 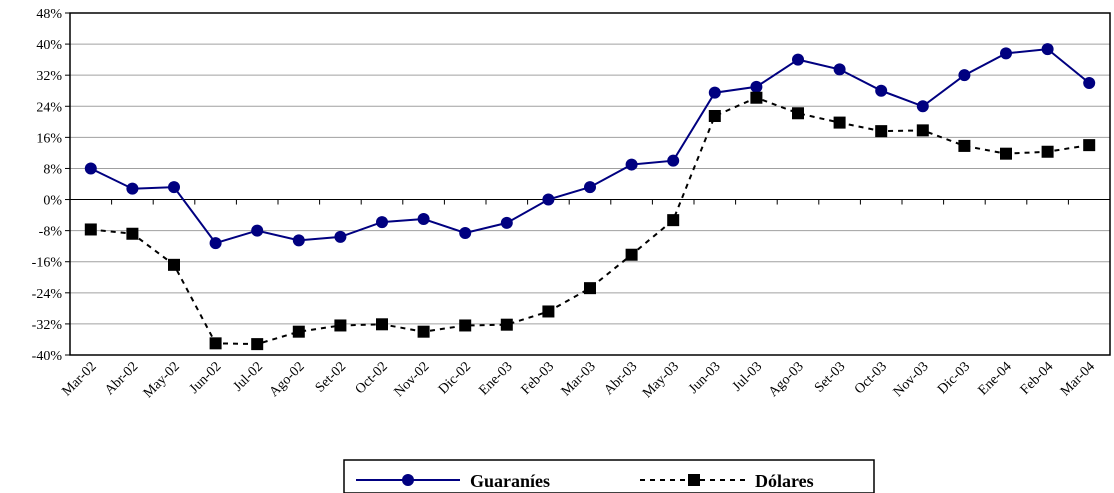 I want to click on x-tick-label: Ene-04, so click(x=995, y=378).